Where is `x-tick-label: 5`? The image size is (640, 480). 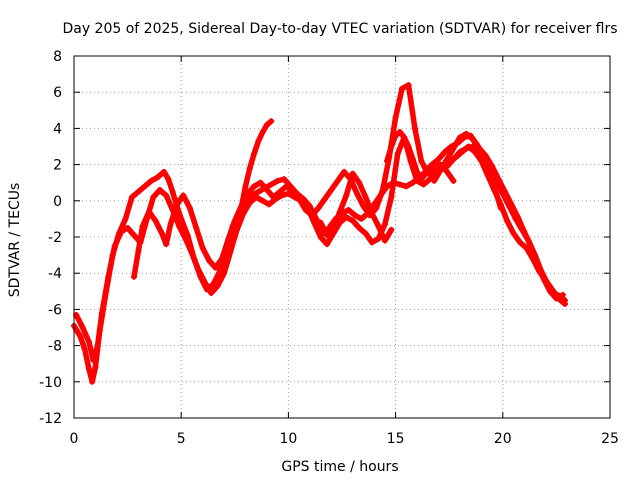
x-tick-label: 5 is located at coordinates (181, 439).